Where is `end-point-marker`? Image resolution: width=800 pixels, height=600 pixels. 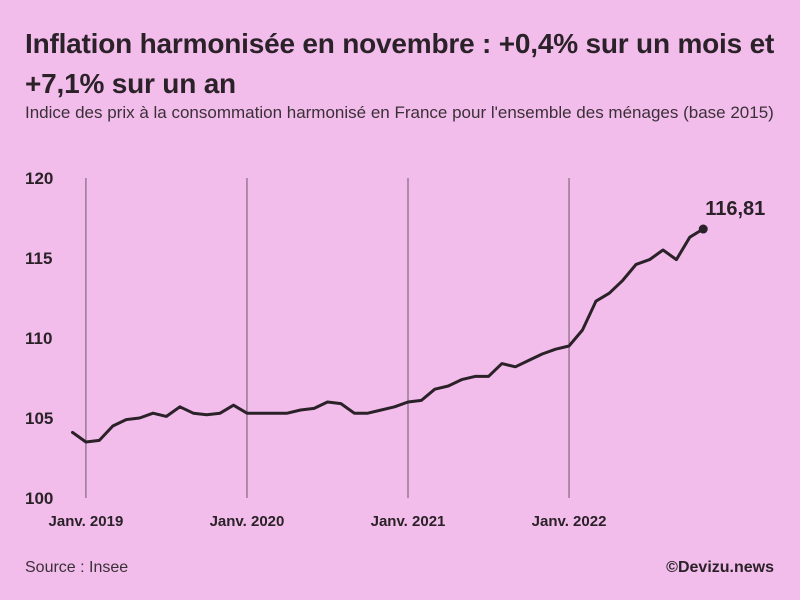 end-point-marker is located at coordinates (703, 229).